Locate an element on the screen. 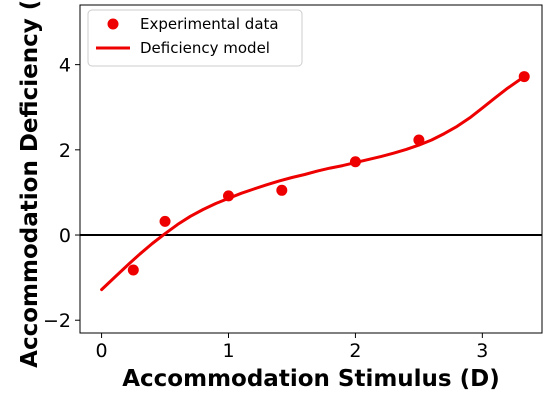  x-axis-title: Accommodation Stimulus (D) is located at coordinates (311, 379).